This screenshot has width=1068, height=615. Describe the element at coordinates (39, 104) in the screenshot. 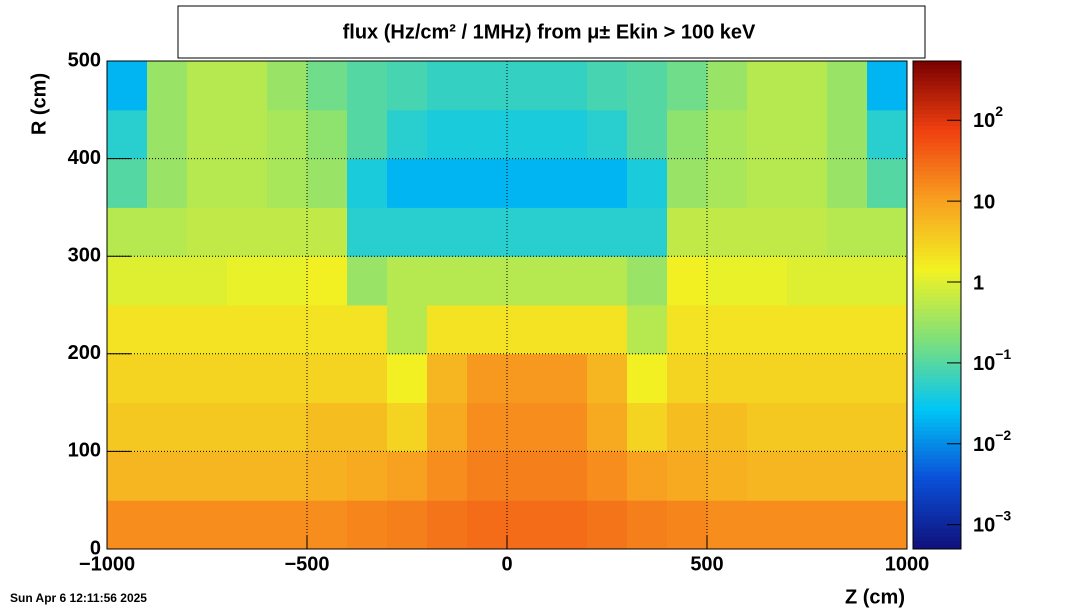

I see `y-axis-title: R (cm)` at that location.